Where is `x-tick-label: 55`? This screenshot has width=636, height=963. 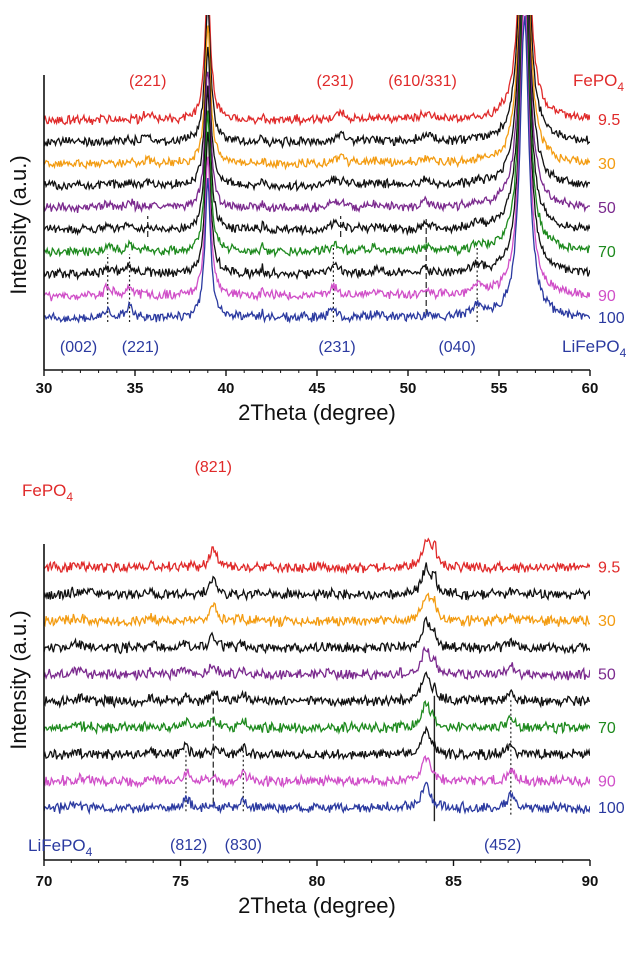 x-tick-label: 55 is located at coordinates (499, 388).